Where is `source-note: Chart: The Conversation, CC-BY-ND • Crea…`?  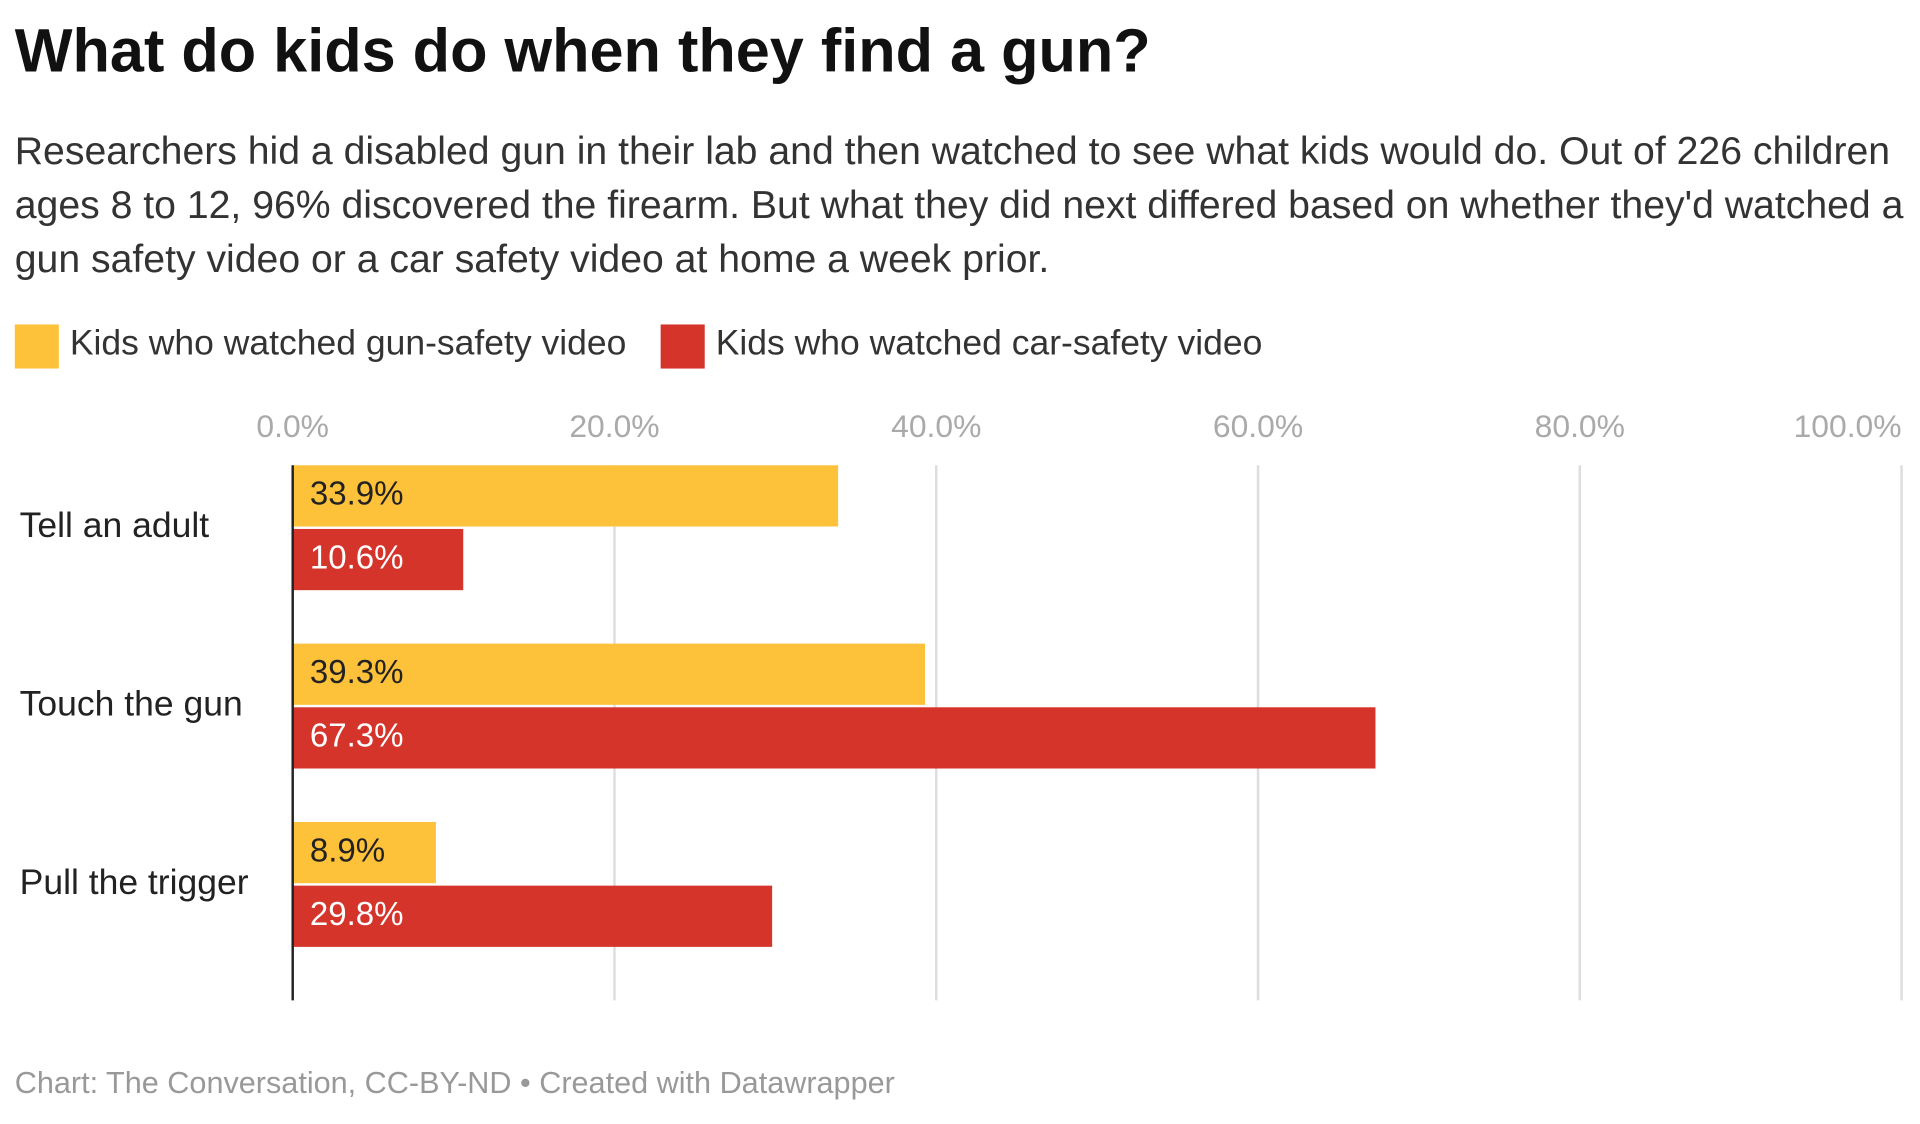 source-note: Chart: The Conversation, CC-BY-ND • Crea… is located at coordinates (455, 1083).